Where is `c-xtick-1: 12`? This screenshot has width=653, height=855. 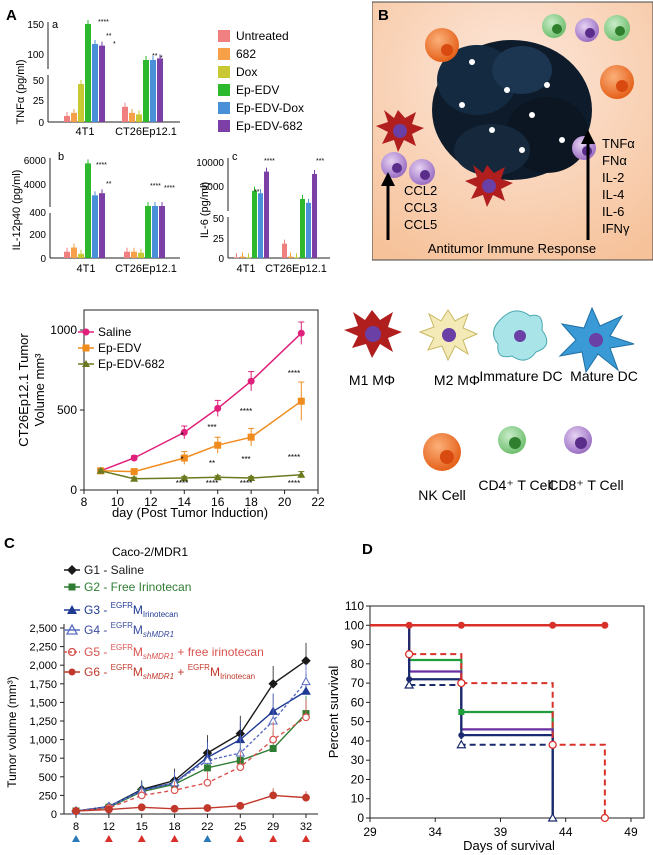 c-xtick-1: 12 is located at coordinates (109, 827).